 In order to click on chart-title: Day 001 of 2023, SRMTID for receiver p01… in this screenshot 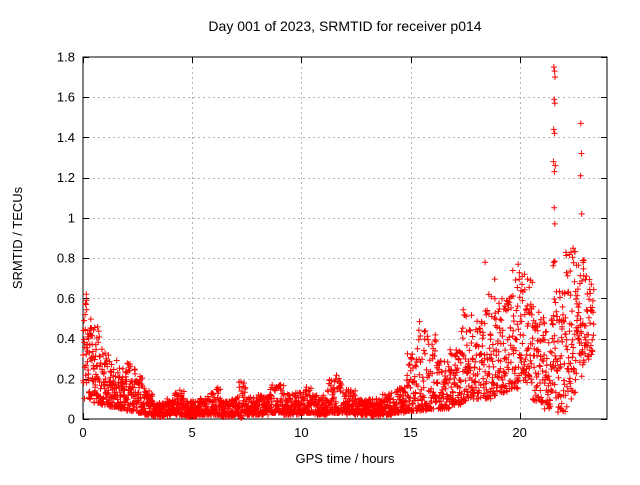, I will do `click(344, 26)`.